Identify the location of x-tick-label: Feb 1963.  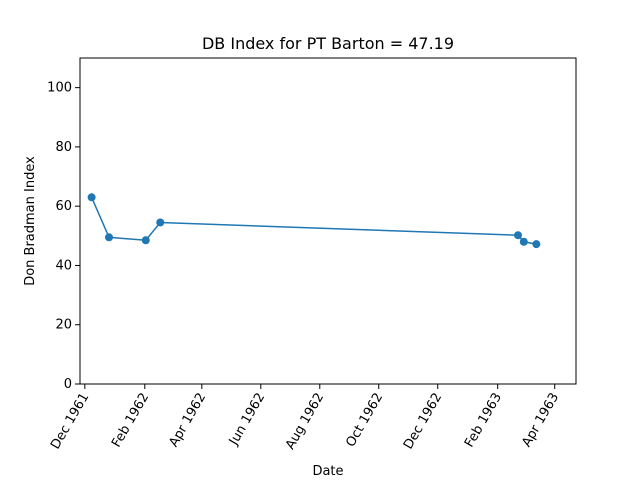
(483, 421).